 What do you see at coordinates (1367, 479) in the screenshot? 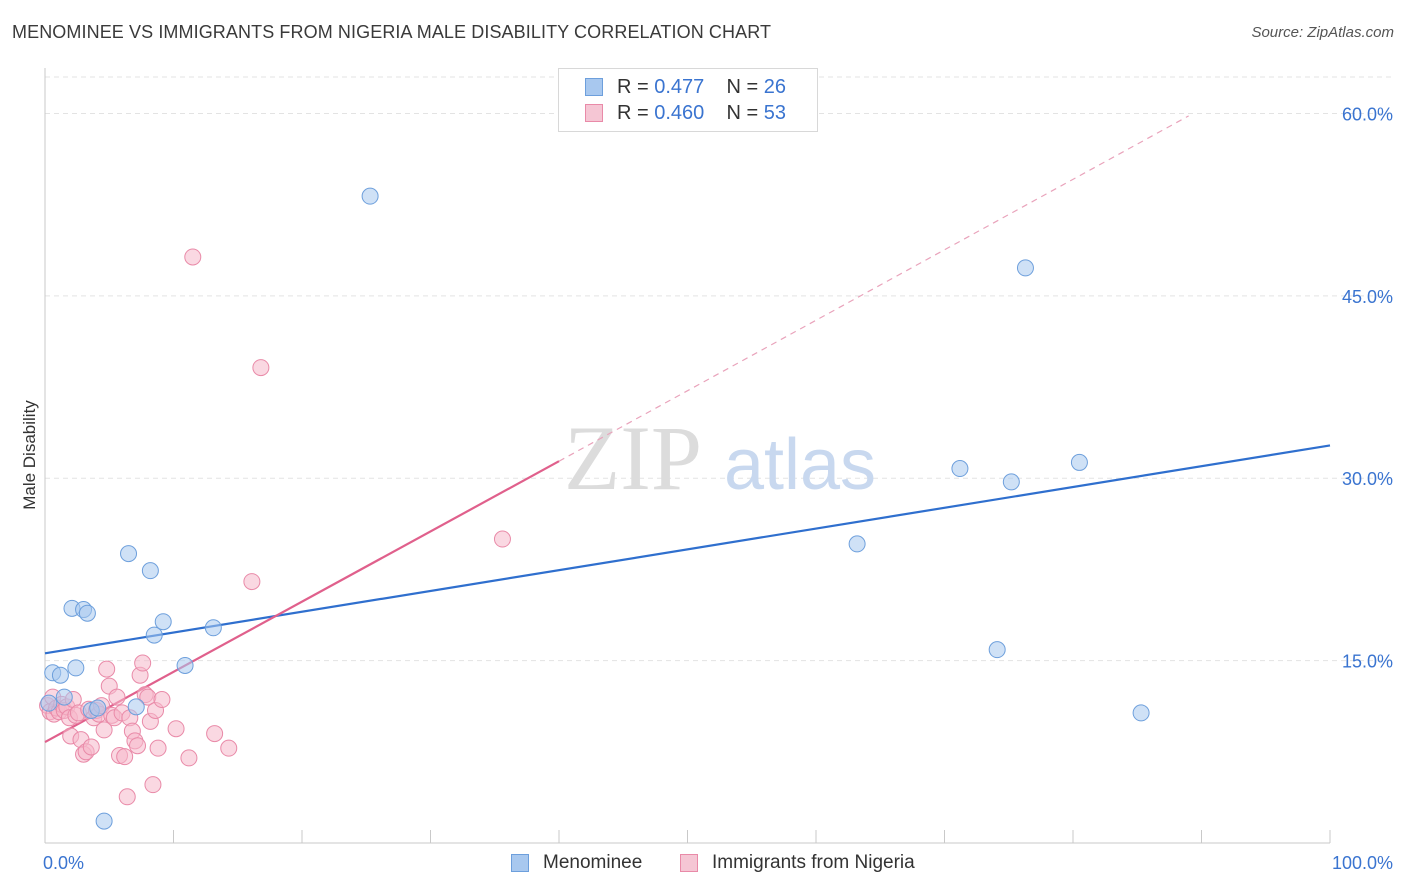
I see `y-tick-label: 30.0%` at bounding box center [1367, 479].